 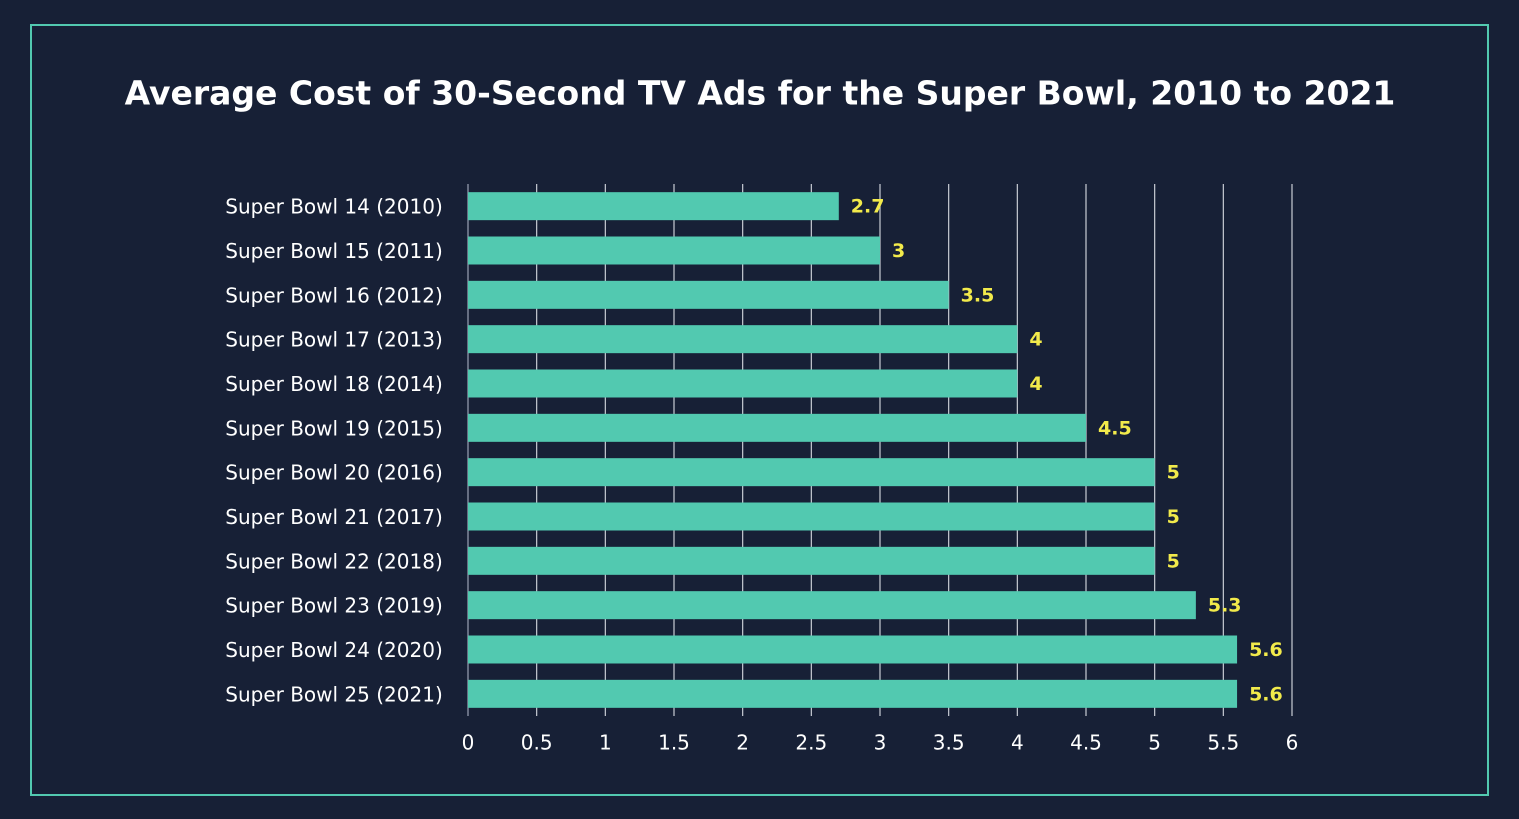 I want to click on y-tick-label: Super Bowl 19 (2015), so click(x=334, y=428).